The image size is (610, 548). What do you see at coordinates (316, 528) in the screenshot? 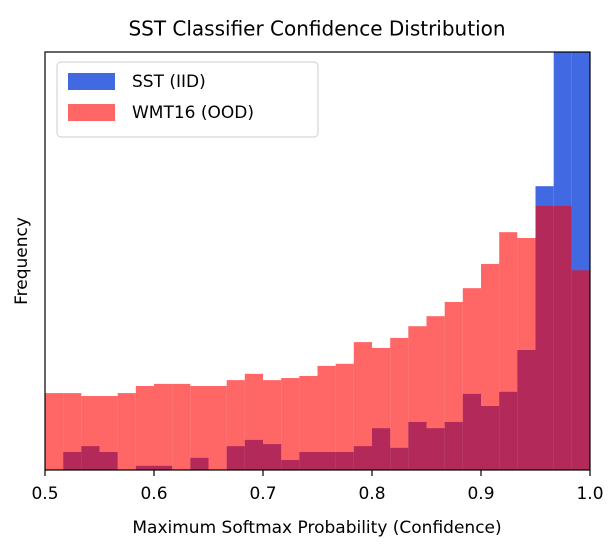
I see `x-axis-label: Maximum Softmax Probability (Confidence)` at bounding box center [316, 528].